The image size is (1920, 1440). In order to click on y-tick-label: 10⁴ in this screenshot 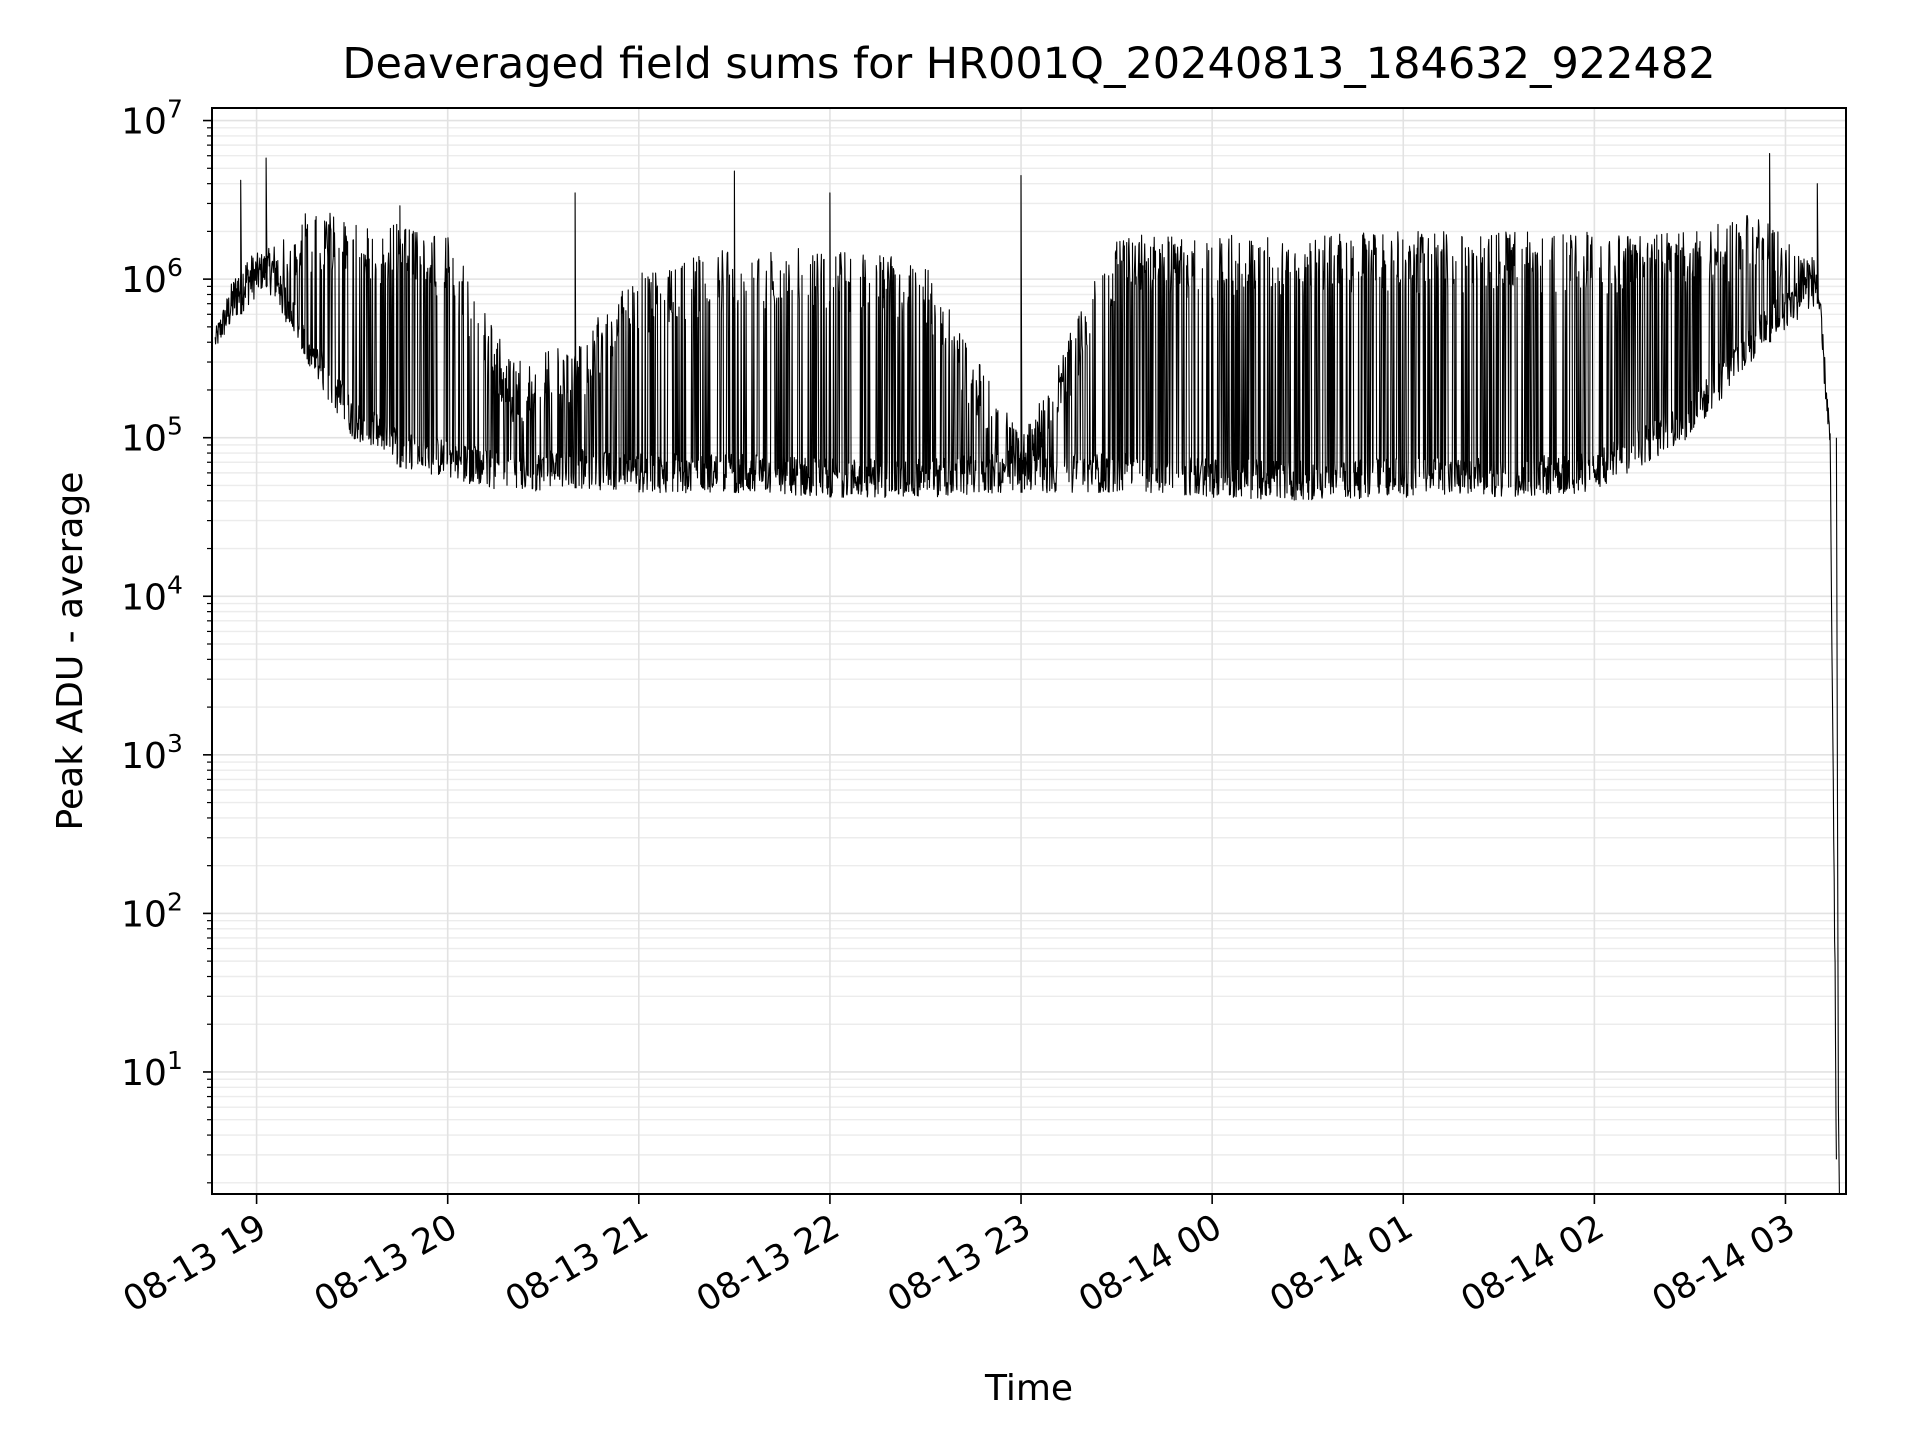, I will do `click(152, 594)`.